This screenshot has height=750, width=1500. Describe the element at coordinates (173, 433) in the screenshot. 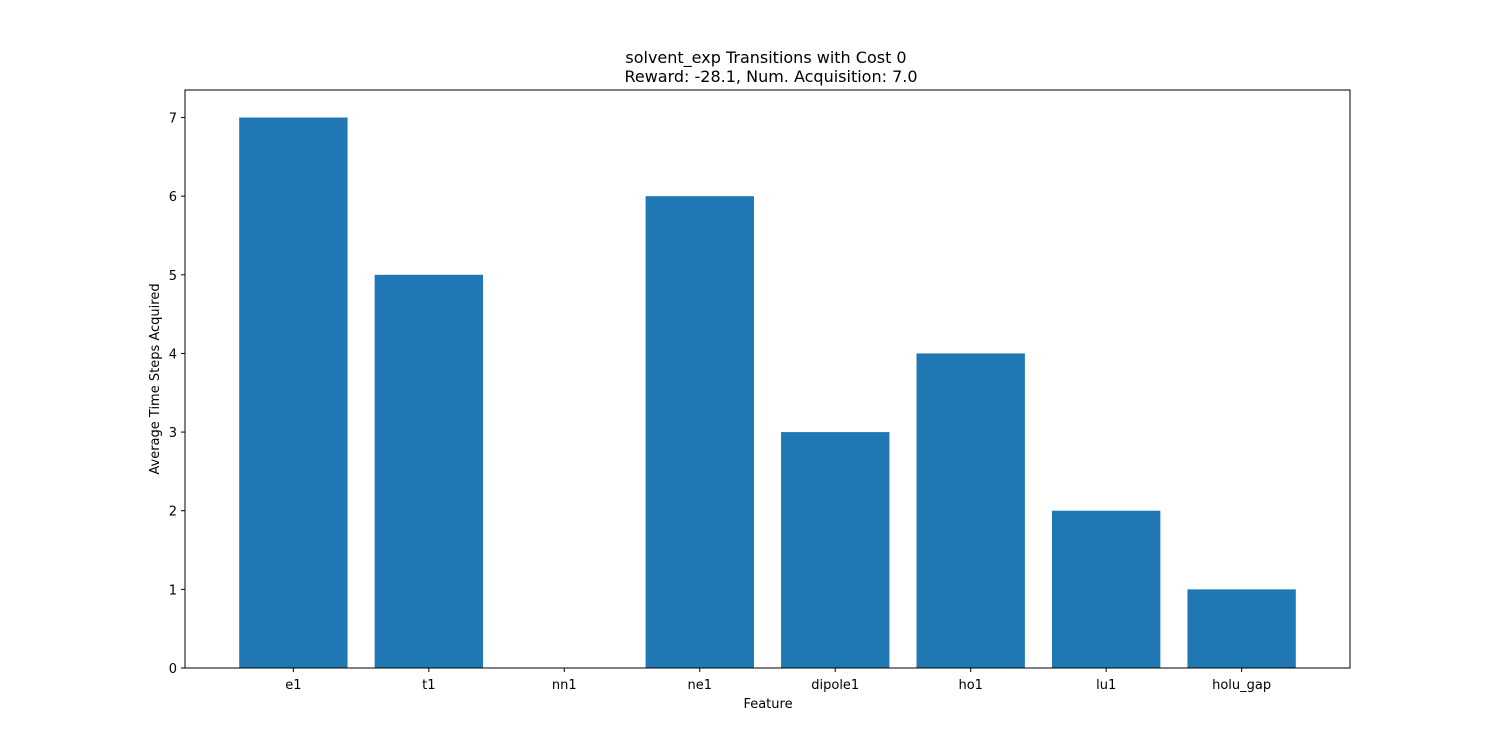

I see `y-tick-label: 3` at that location.